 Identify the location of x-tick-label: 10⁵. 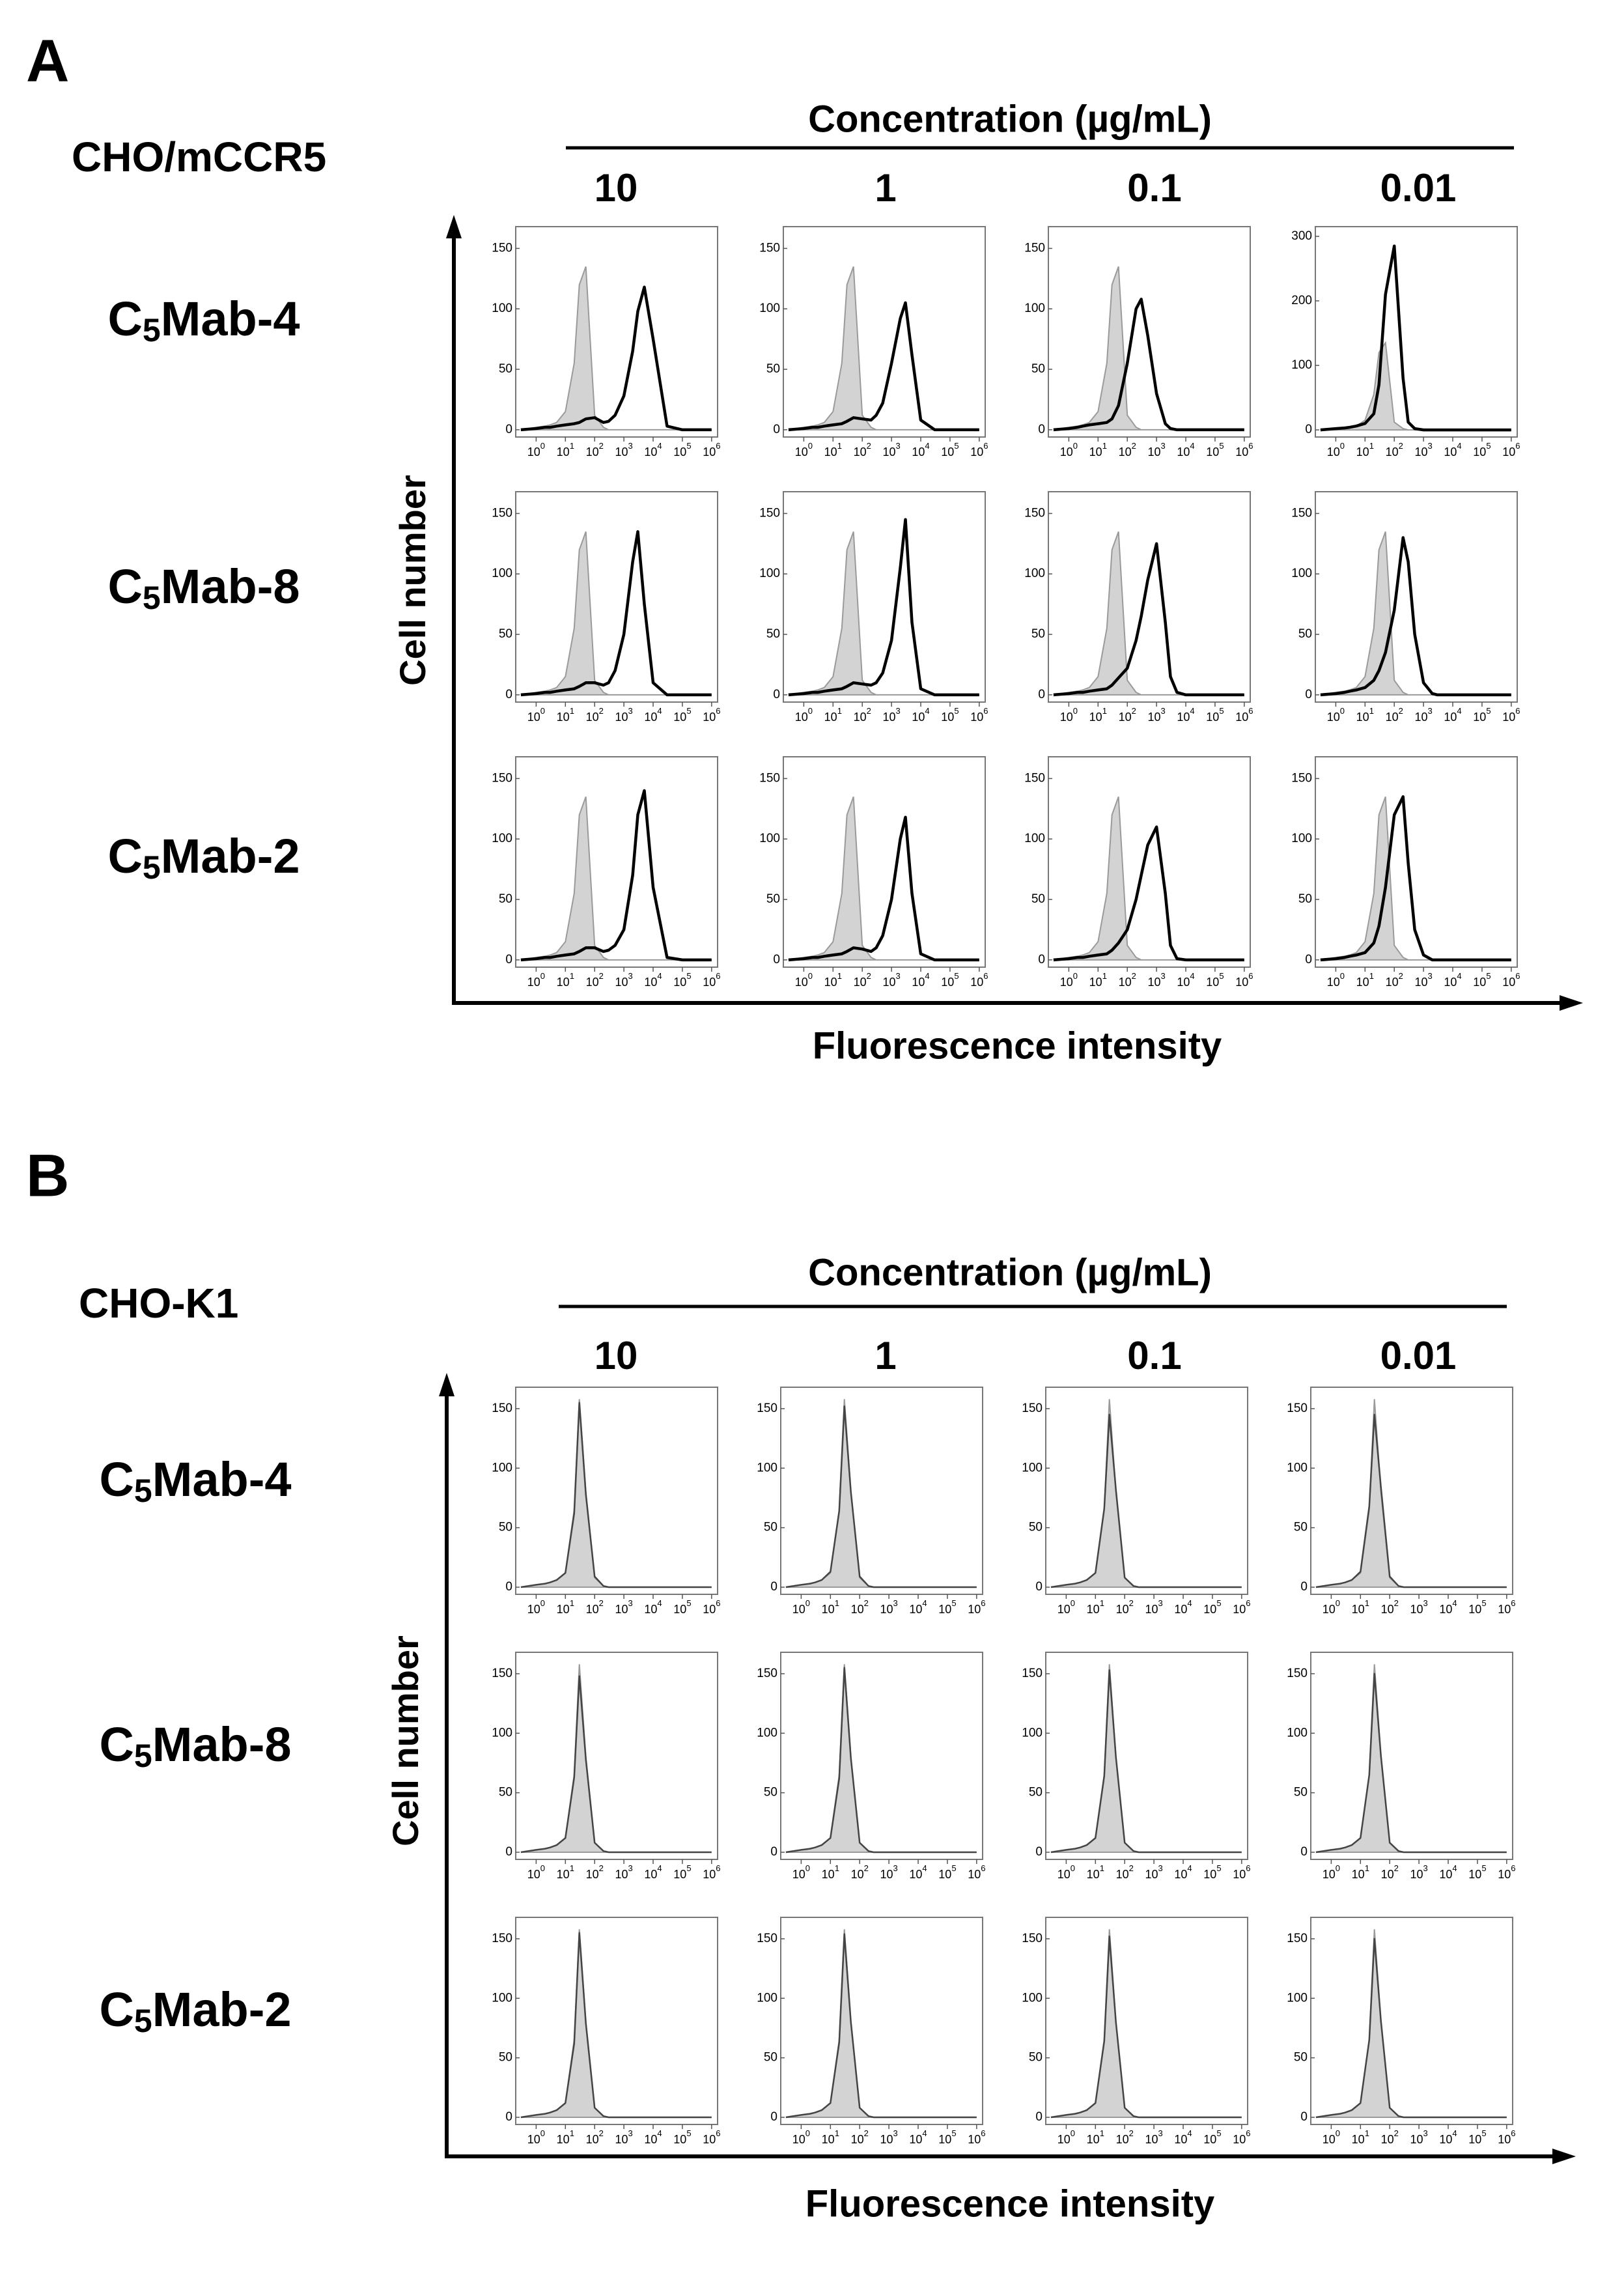
(682, 714).